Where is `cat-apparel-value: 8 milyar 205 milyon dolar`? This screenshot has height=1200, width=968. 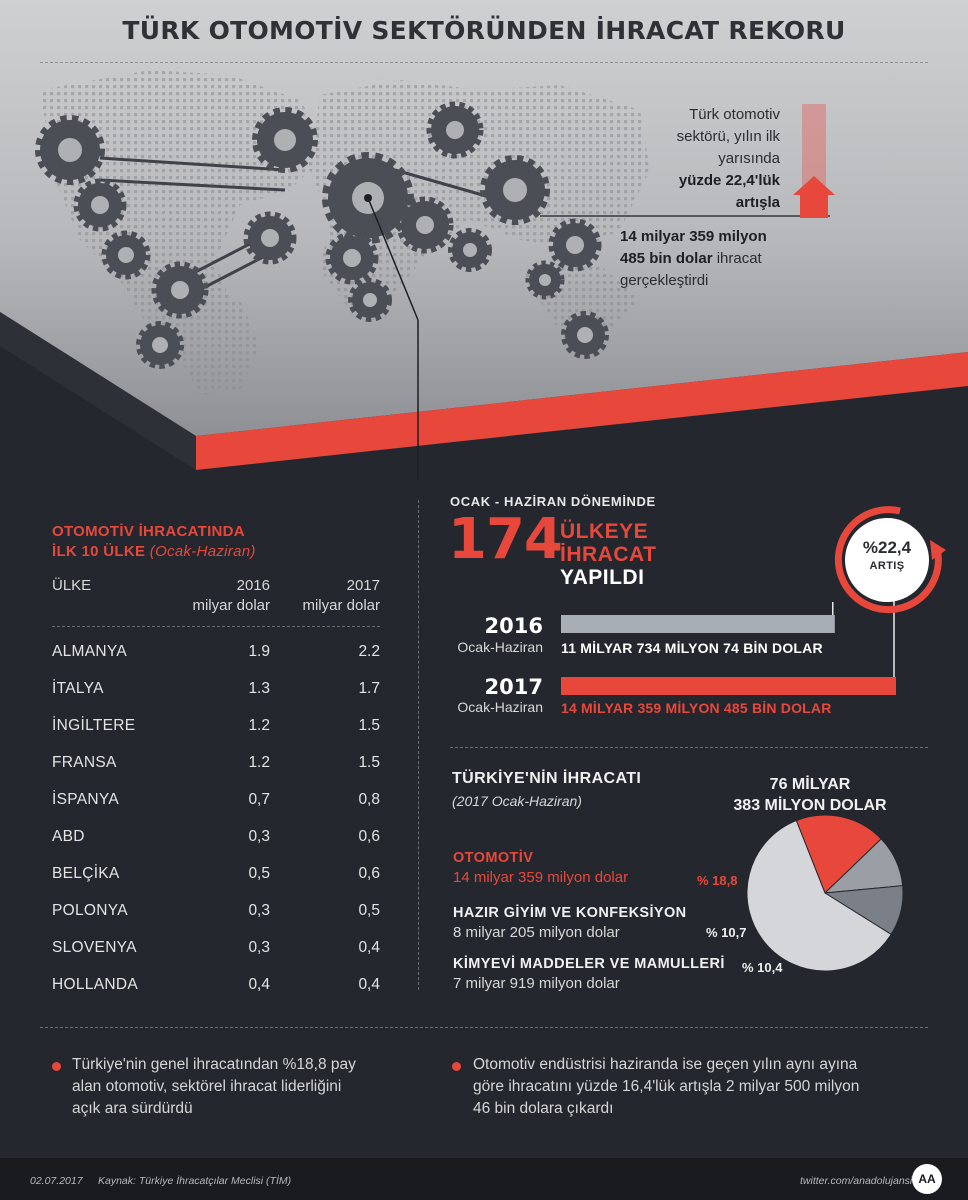 cat-apparel-value: 8 milyar 205 milyon dolar is located at coordinates (536, 932).